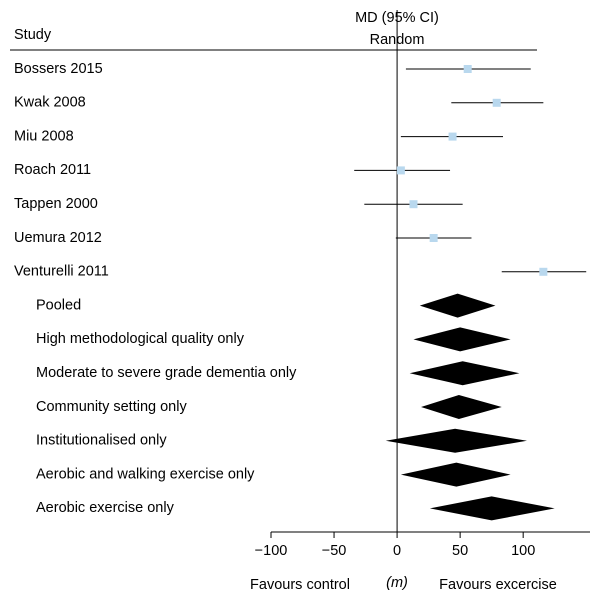 Image resolution: width=598 pixels, height=592 pixels. I want to click on subgroup-name: High methodological quality only, so click(140, 339).